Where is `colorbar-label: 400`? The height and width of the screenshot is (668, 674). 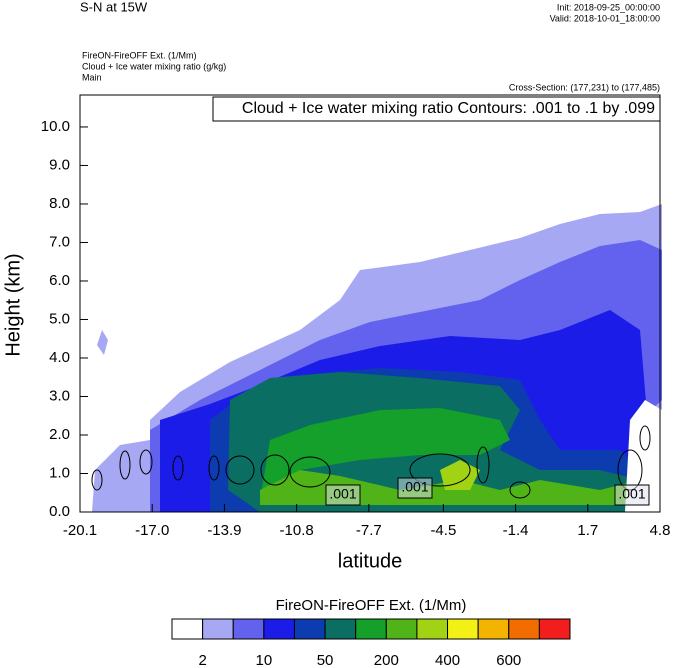
colorbar-label: 400 is located at coordinates (447, 660).